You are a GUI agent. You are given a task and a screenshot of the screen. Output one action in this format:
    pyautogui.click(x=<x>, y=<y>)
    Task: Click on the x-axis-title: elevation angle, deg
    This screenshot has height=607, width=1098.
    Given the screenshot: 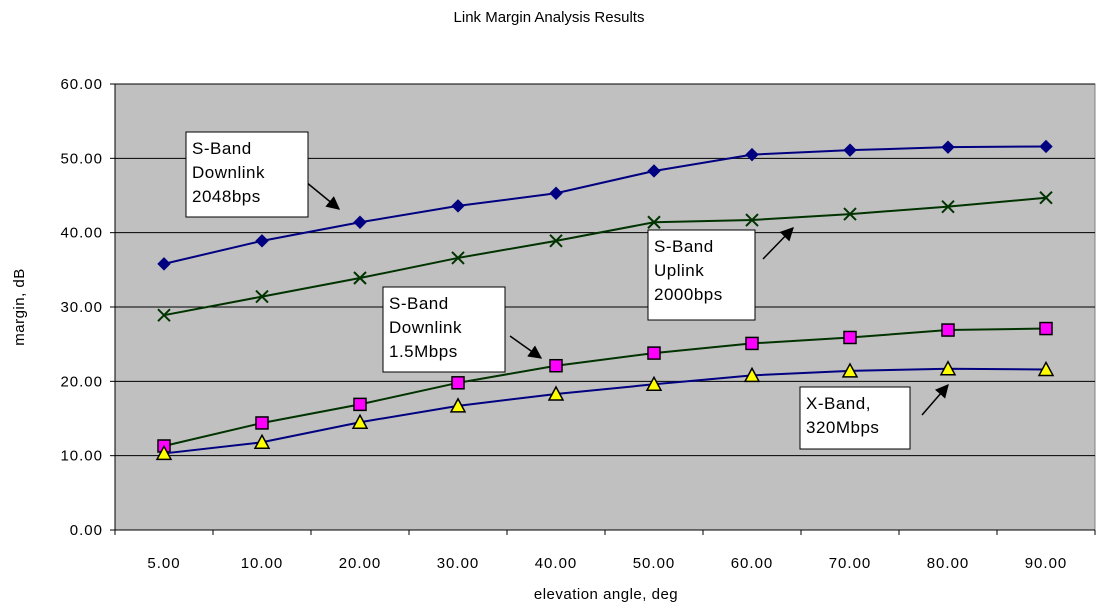 What is the action you would take?
    pyautogui.click(x=606, y=594)
    